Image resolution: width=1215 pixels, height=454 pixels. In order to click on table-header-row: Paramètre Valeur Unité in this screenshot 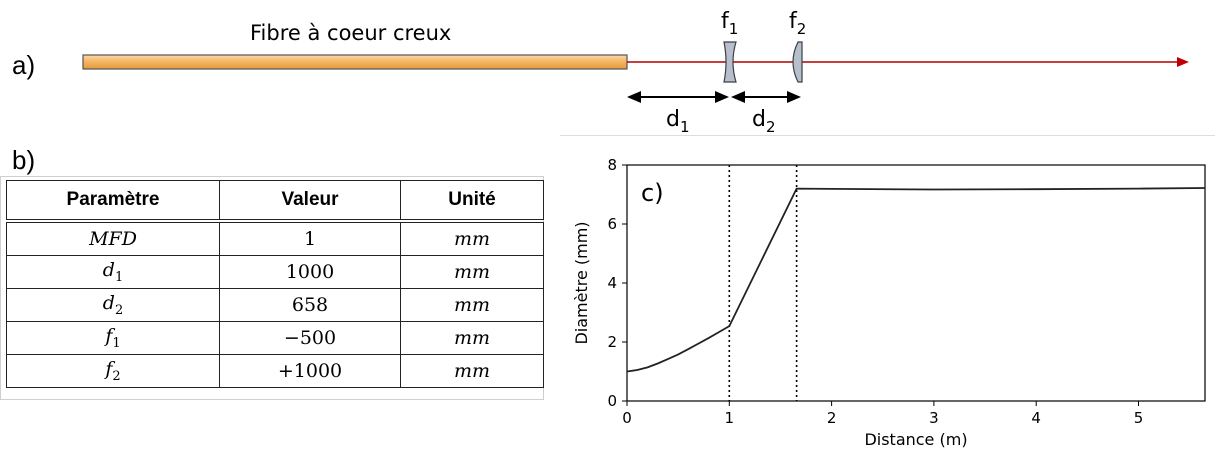, I will do `click(275, 201)`.